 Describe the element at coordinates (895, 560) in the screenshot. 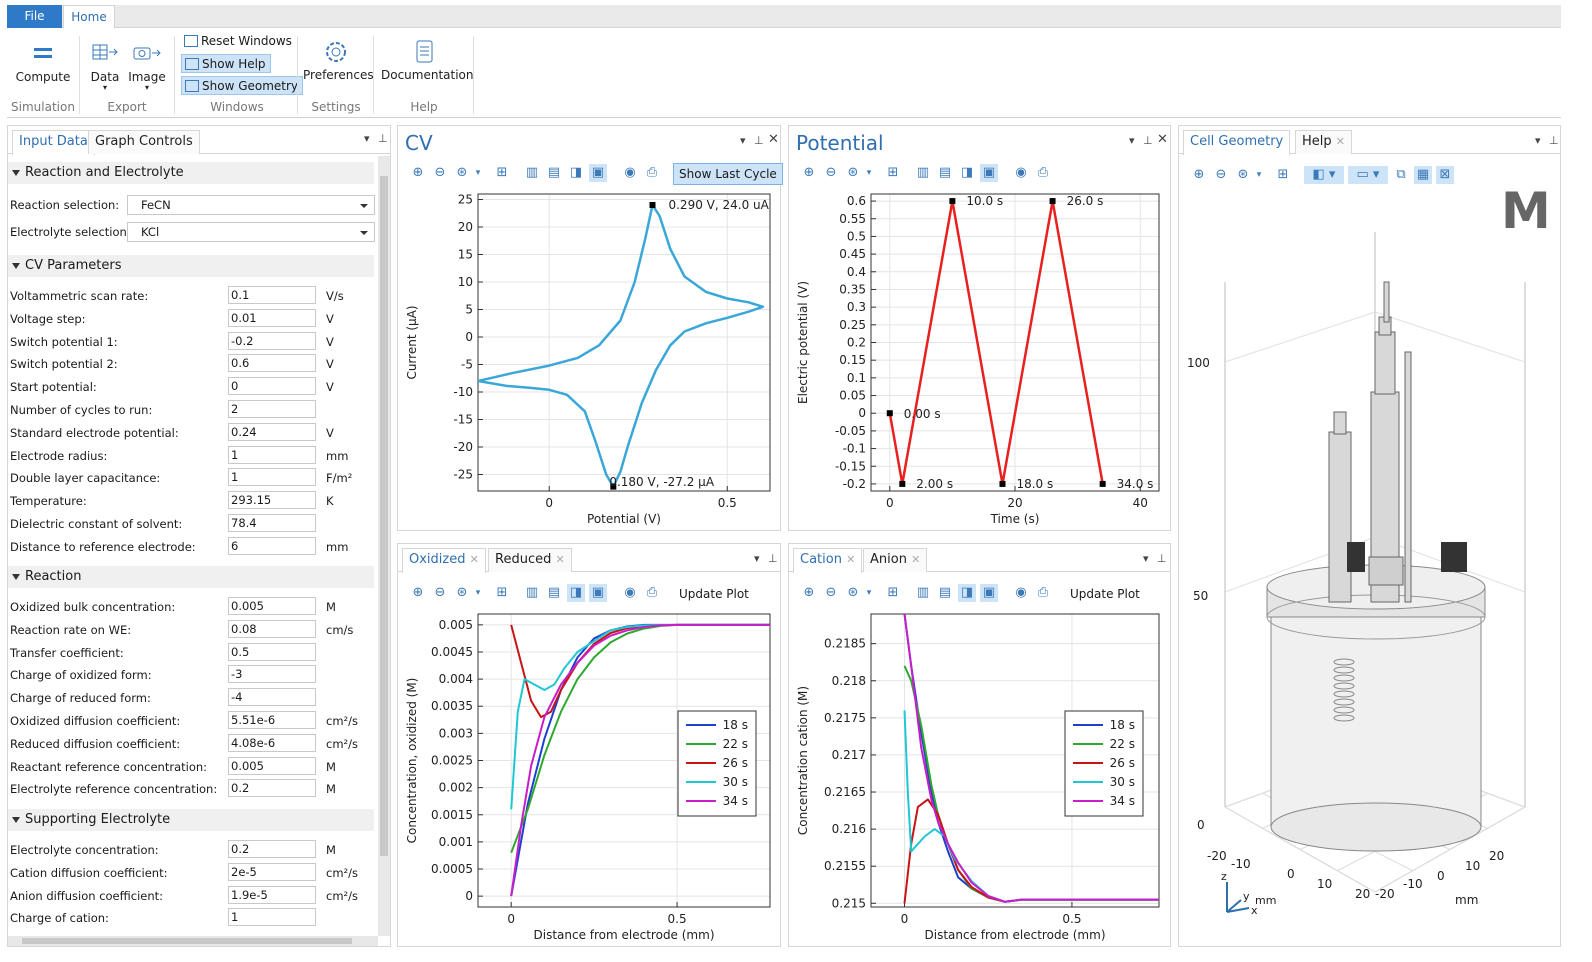

I see `tab-anion: Anion ✕` at that location.